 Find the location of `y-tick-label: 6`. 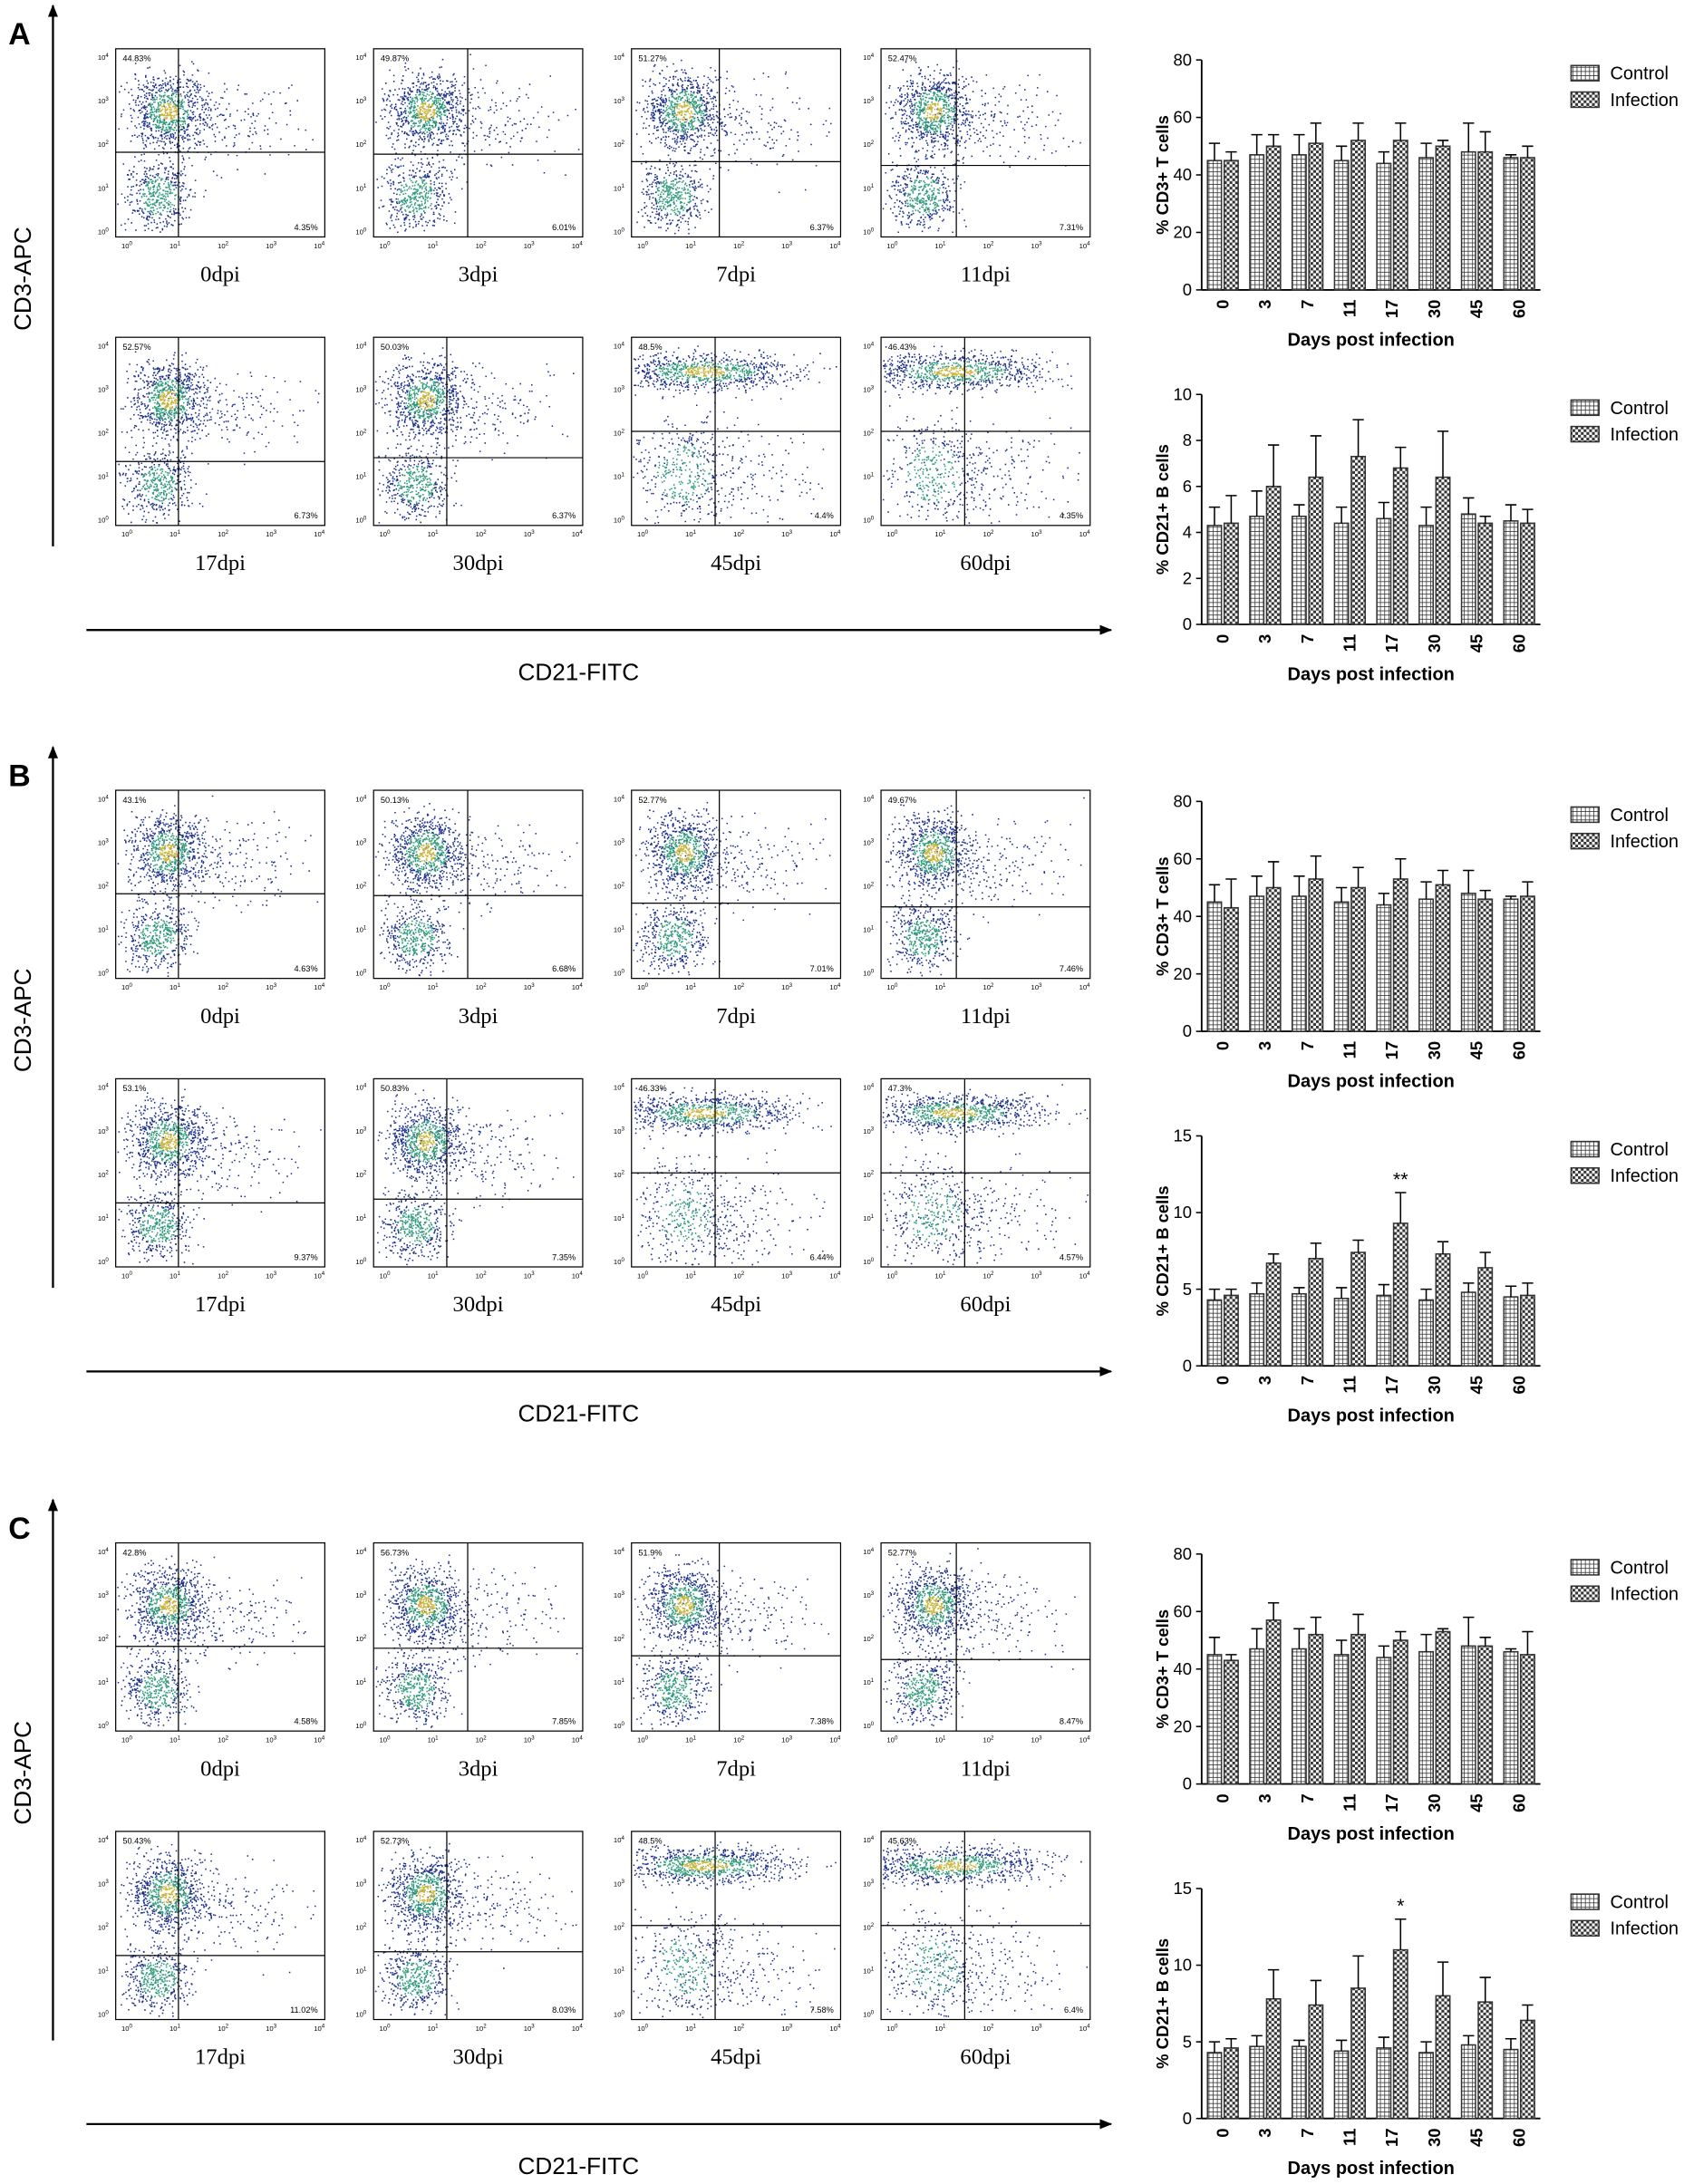

y-tick-label: 6 is located at coordinates (1187, 486).